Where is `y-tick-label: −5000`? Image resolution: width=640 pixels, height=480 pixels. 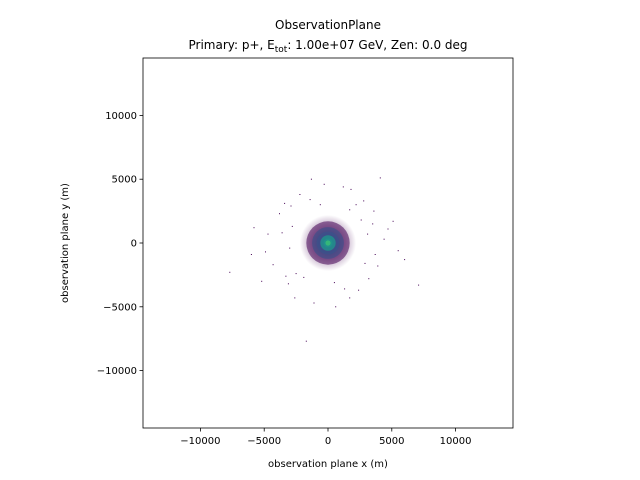 y-tick-label: −5000 is located at coordinates (120, 307).